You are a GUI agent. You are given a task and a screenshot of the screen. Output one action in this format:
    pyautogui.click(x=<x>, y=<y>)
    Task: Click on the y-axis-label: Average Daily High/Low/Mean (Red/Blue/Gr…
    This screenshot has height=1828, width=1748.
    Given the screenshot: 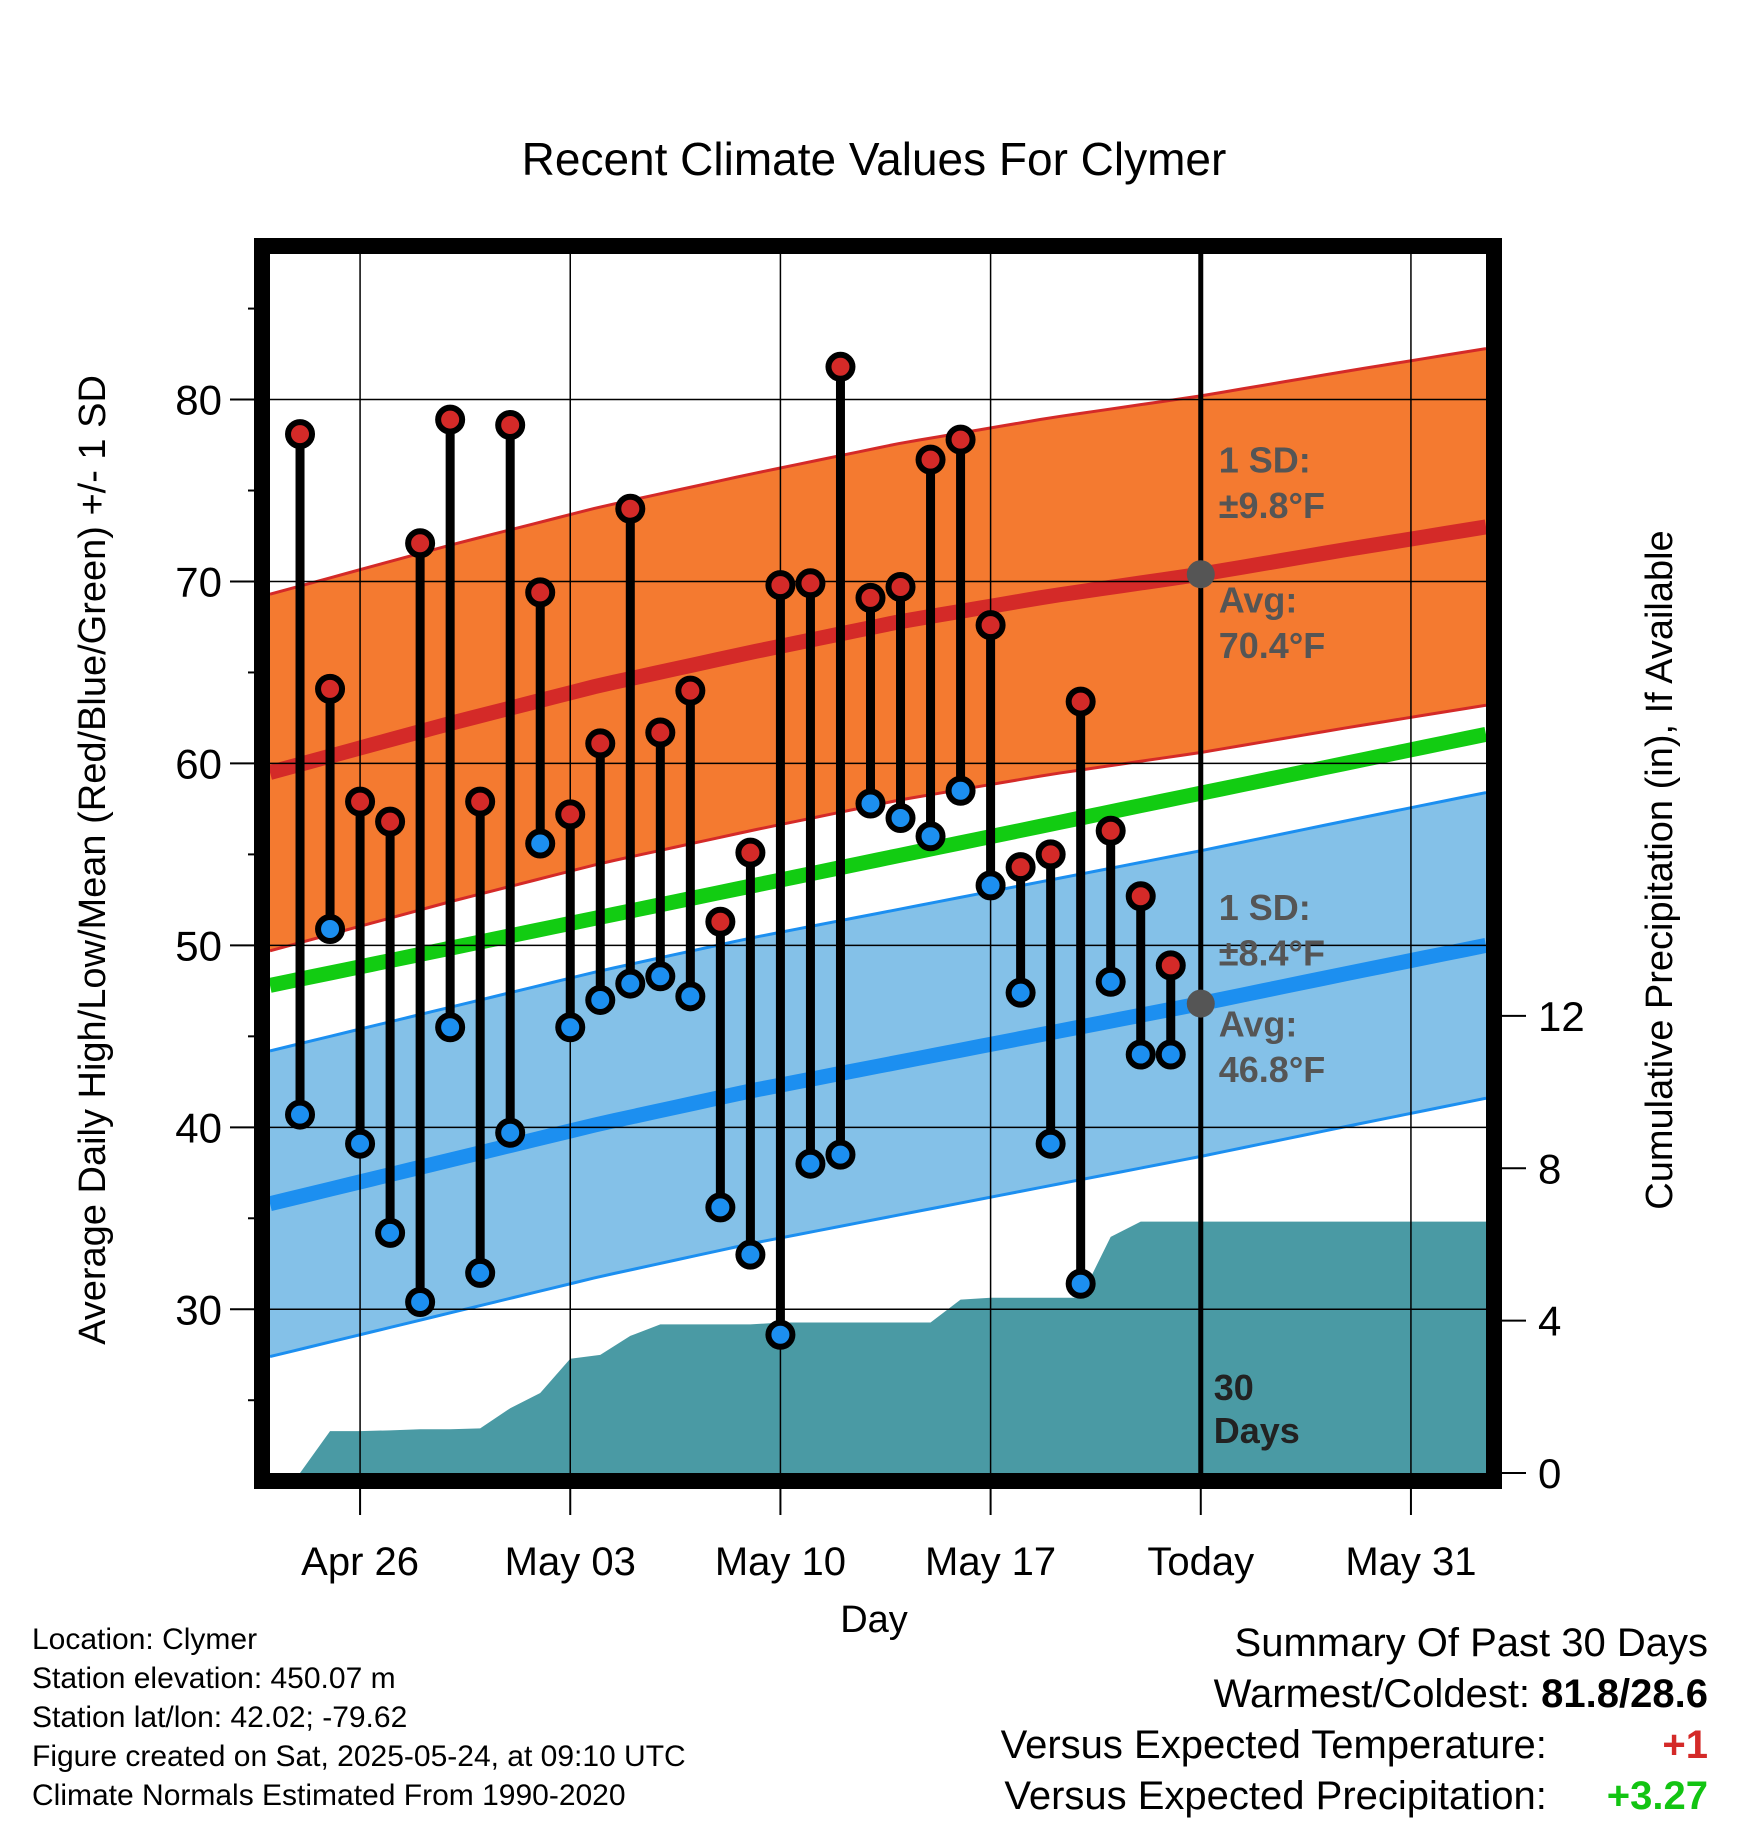 What is the action you would take?
    pyautogui.click(x=93, y=860)
    